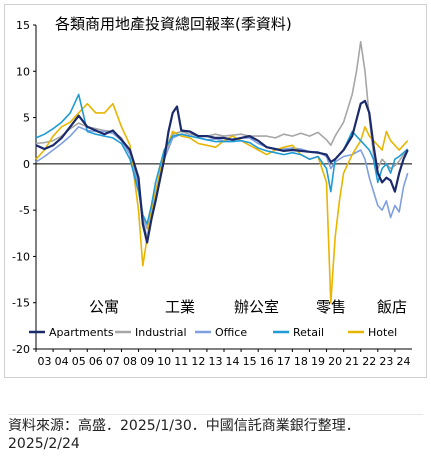 This screenshot has height=457, width=431. What do you see at coordinates (318, 361) in the screenshot?
I see `x-tick-label: 19` at bounding box center [318, 361].